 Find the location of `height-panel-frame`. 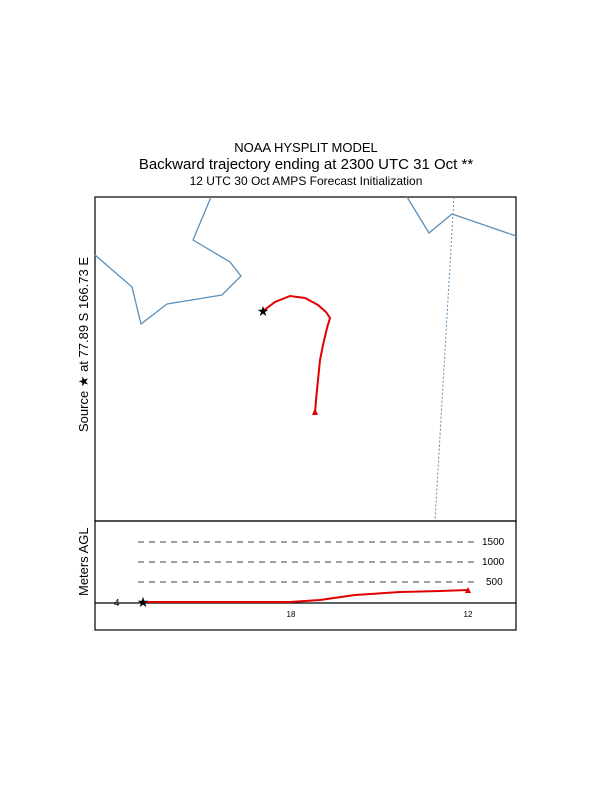

height-panel-frame is located at coordinates (305, 575).